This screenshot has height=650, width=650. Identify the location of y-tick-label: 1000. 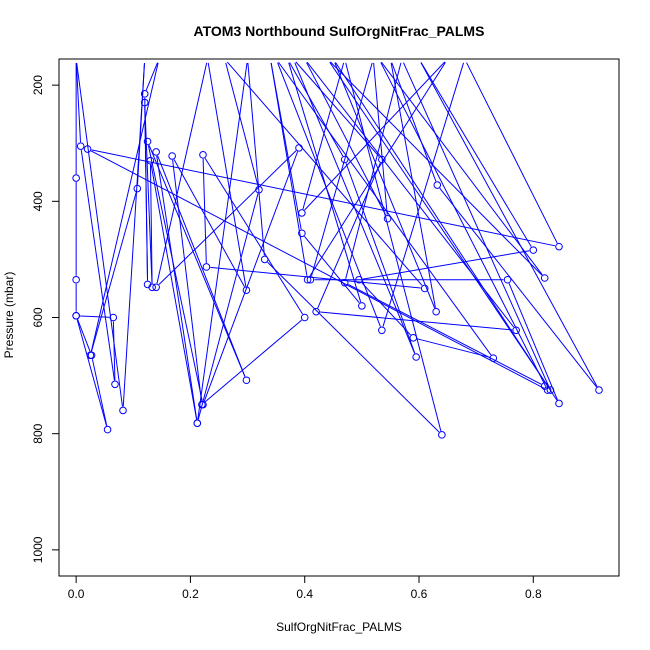
(38, 549).